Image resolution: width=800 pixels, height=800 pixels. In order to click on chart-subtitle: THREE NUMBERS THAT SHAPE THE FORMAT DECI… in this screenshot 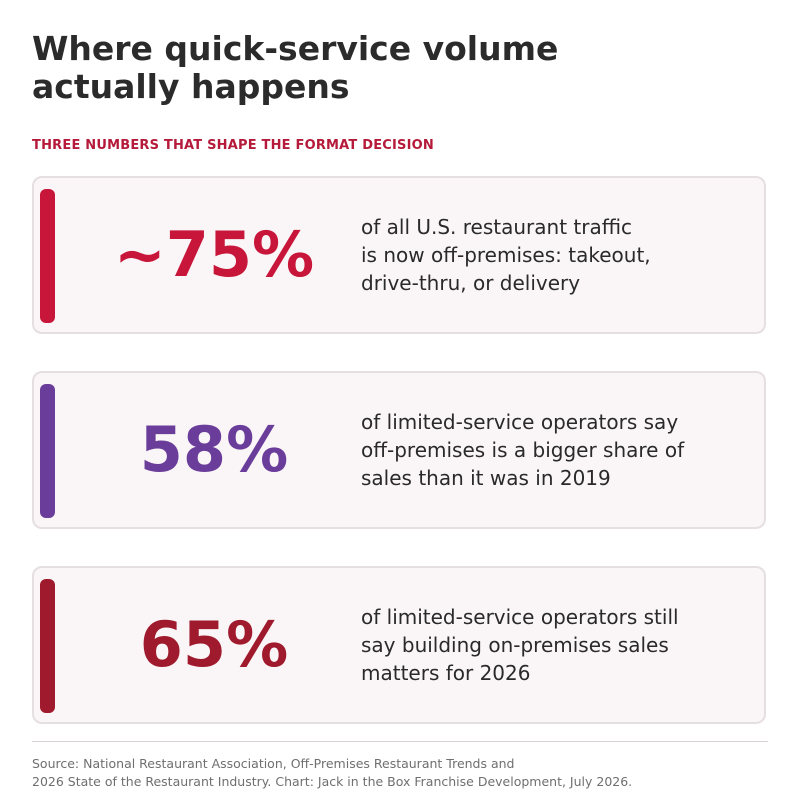, I will do `click(233, 145)`.